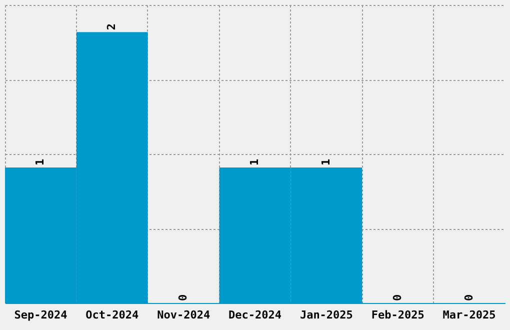 This screenshot has height=330, width=510. What do you see at coordinates (111, 26) in the screenshot?
I see `data-label: 2` at bounding box center [111, 26].